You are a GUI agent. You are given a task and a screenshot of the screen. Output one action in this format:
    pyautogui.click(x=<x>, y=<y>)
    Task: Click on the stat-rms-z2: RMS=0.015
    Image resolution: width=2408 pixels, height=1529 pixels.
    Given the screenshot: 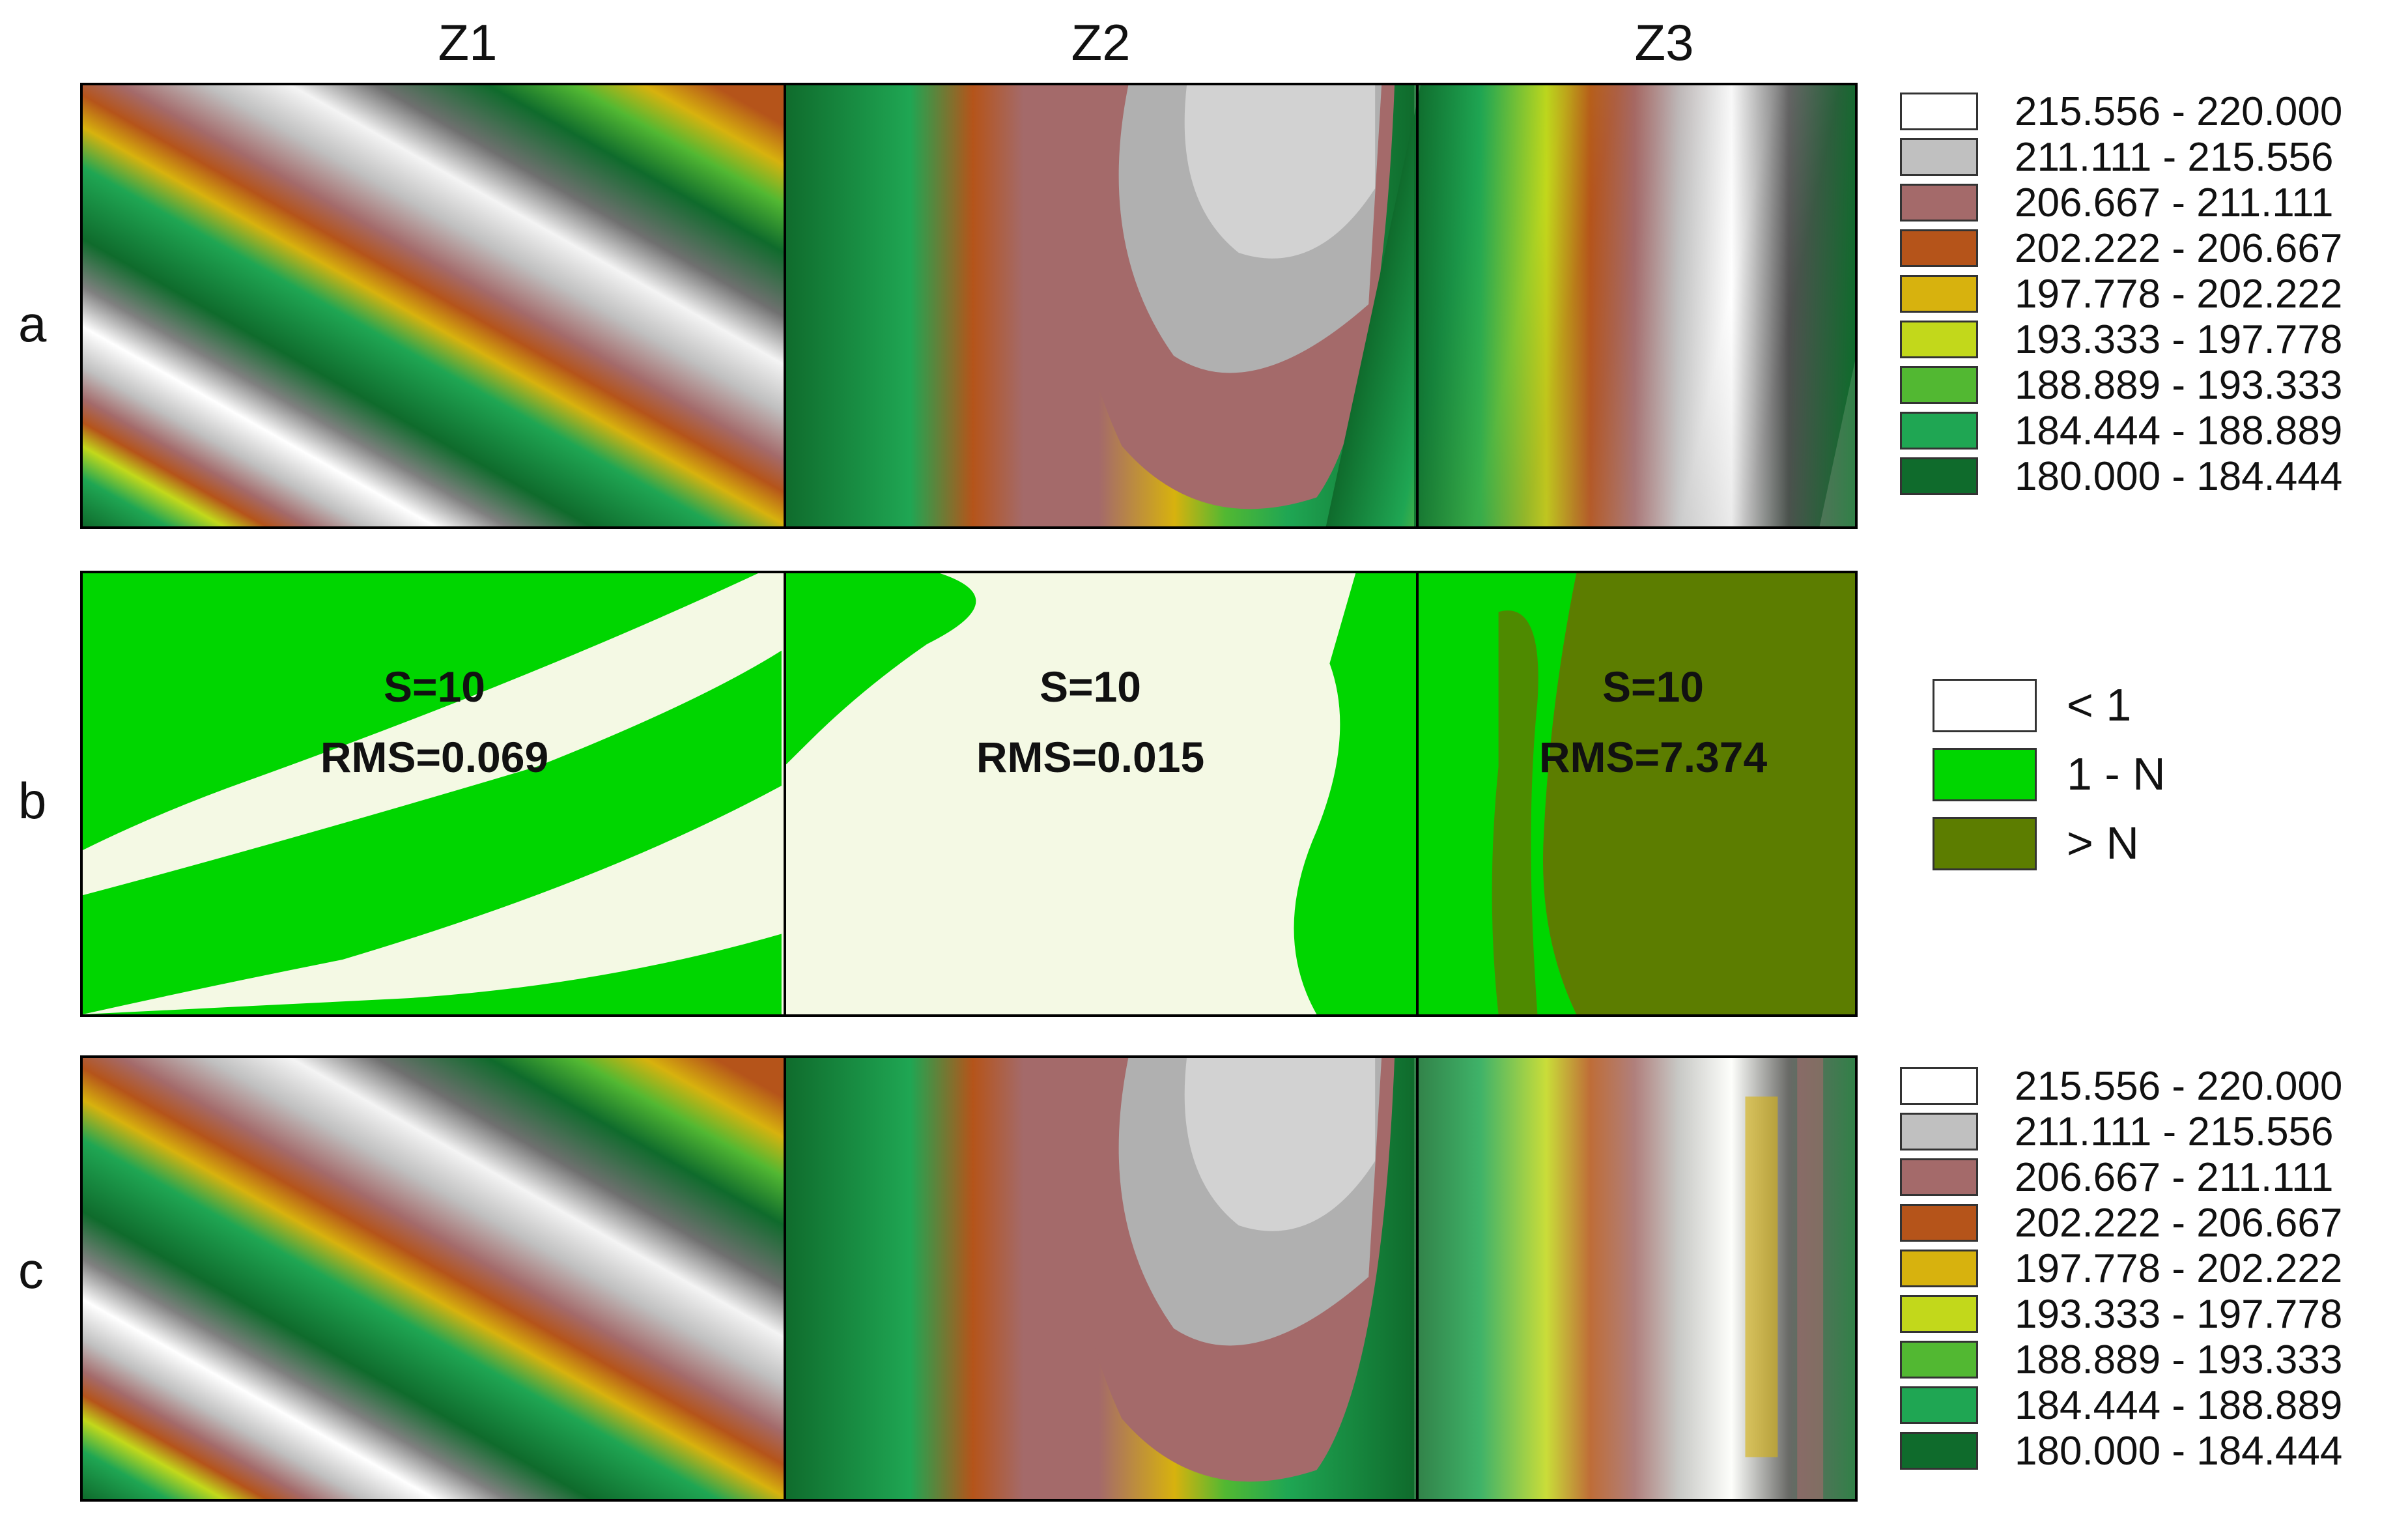 What is the action you would take?
    pyautogui.click(x=1091, y=757)
    